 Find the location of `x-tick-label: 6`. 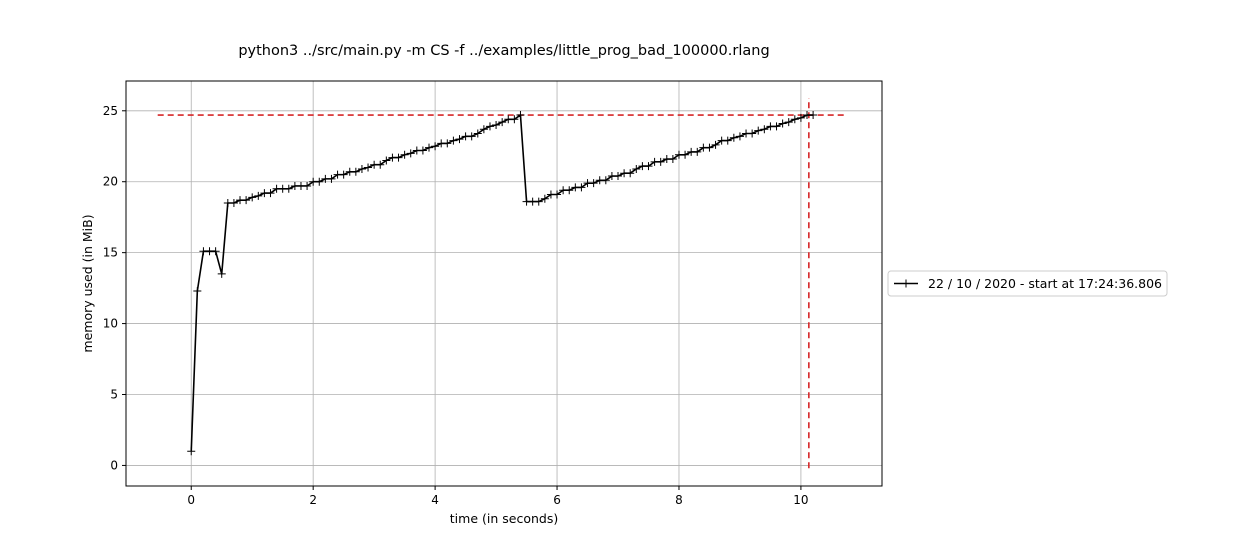

x-tick-label: 6 is located at coordinates (557, 500).